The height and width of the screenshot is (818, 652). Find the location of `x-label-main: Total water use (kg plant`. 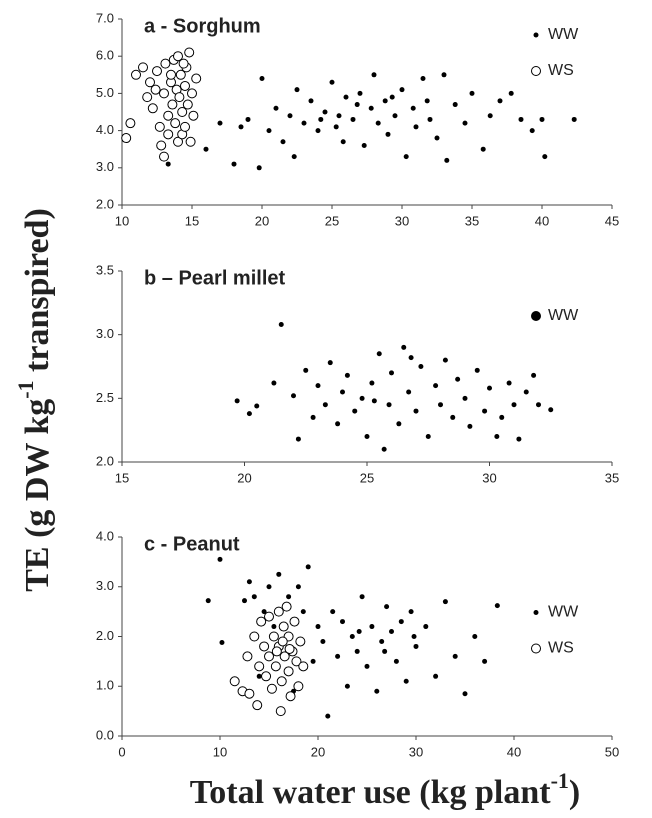

x-label-main: Total water use (kg plant is located at coordinates (370, 792).